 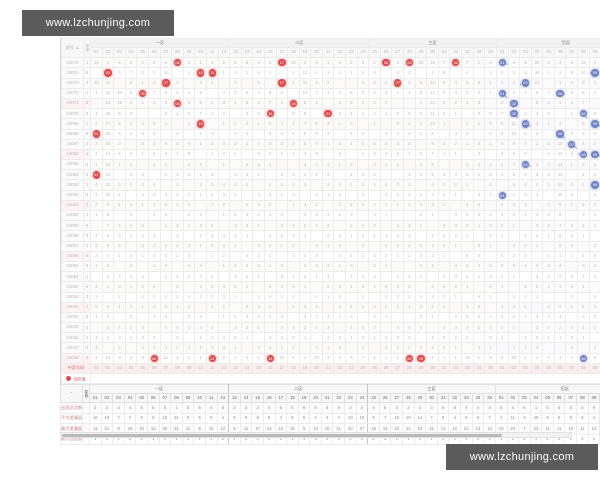 What do you see at coordinates (421, 52) in the screenshot?
I see `col-header-front-29: 29` at bounding box center [421, 52].